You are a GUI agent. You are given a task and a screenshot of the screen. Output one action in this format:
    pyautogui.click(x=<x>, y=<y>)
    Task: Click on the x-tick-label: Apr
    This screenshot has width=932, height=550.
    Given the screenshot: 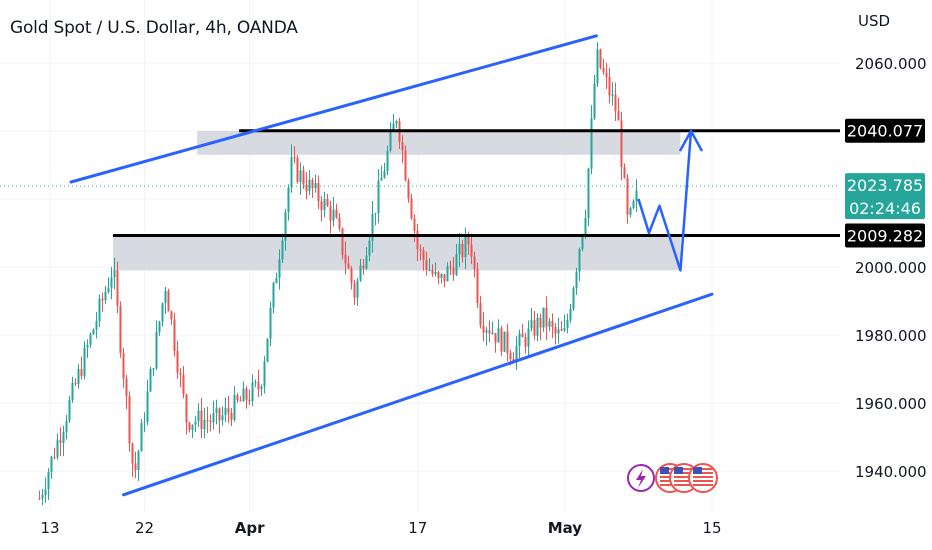 What is the action you would take?
    pyautogui.click(x=250, y=528)
    